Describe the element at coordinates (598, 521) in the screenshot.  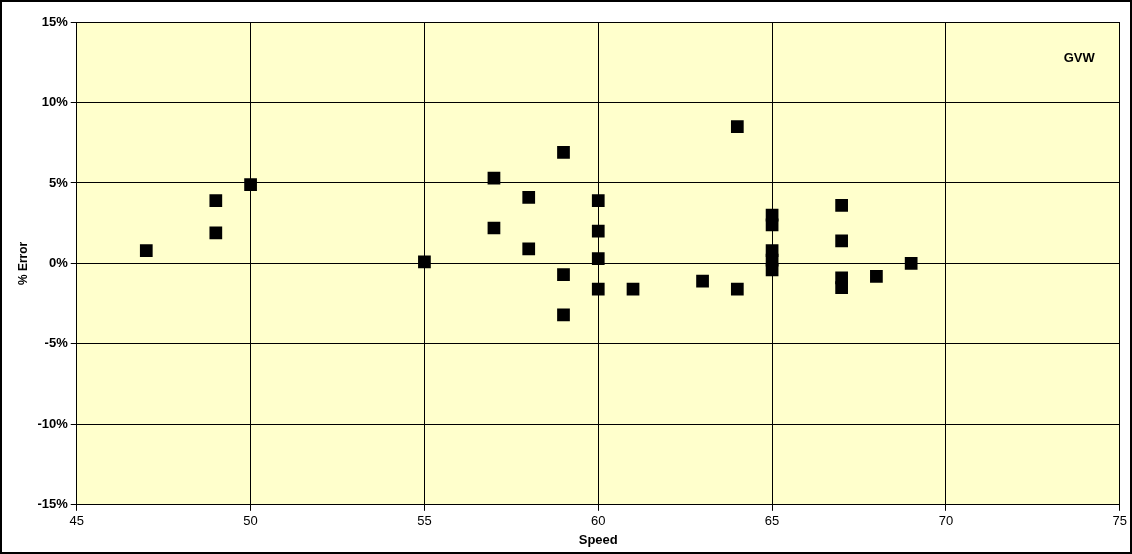
I see `x-tick-label: 60` at that location.